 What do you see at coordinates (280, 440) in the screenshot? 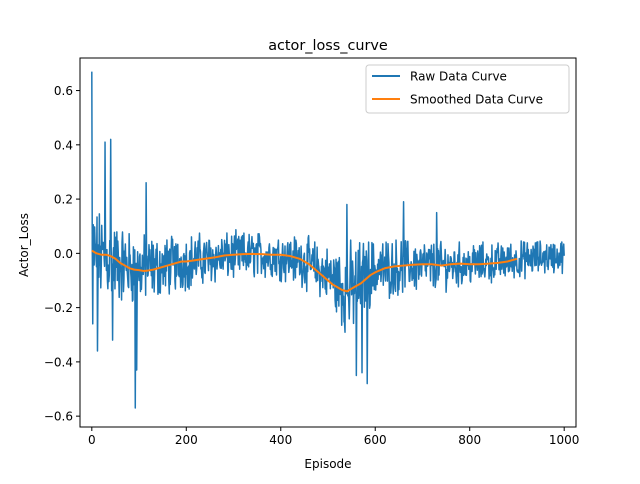
I see `x-tick-label: 400` at bounding box center [280, 440].